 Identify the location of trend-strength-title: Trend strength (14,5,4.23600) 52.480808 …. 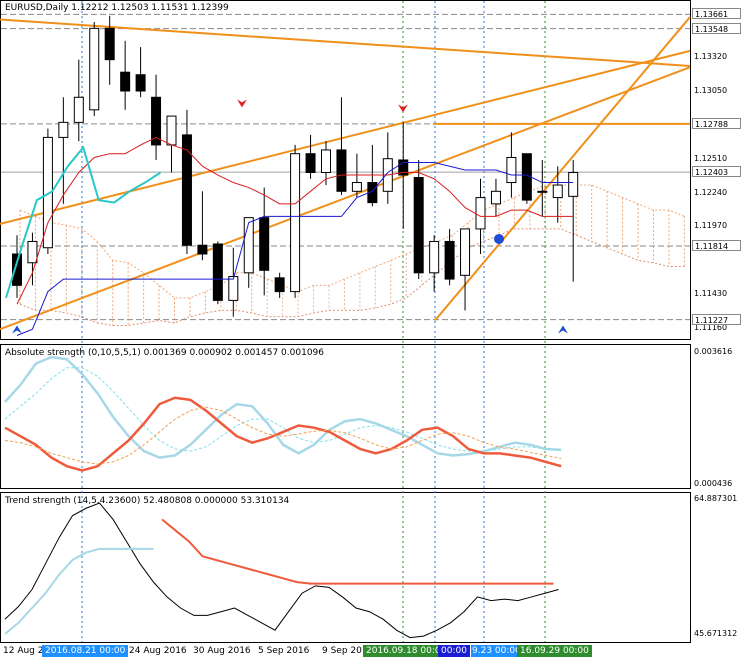
(147, 501).